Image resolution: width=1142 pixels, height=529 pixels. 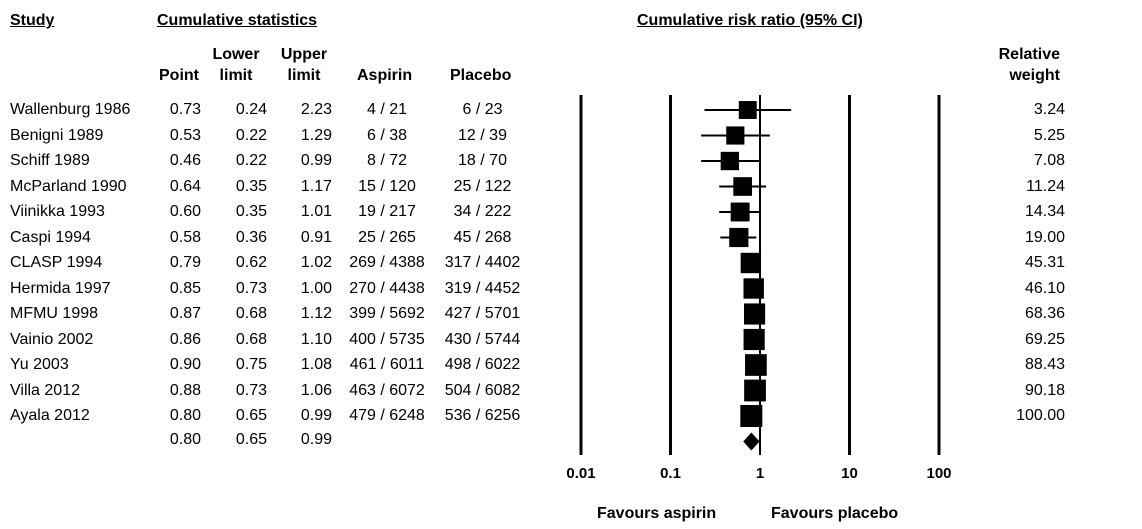 I want to click on relative-weight-value: 46.10, so click(x=1044, y=288).